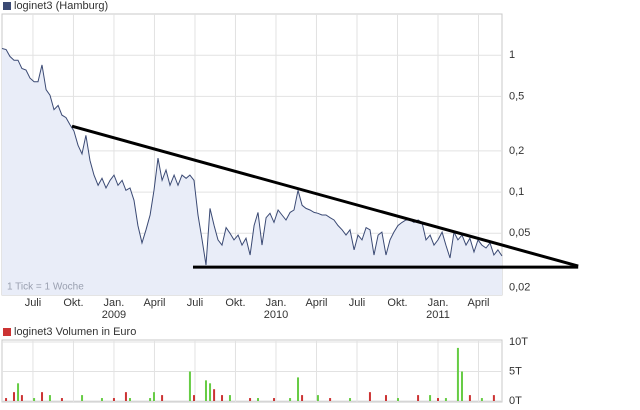 This screenshot has height=410, width=640. What do you see at coordinates (516, 151) in the screenshot?
I see `y-tick-label: 0,2` at bounding box center [516, 151].